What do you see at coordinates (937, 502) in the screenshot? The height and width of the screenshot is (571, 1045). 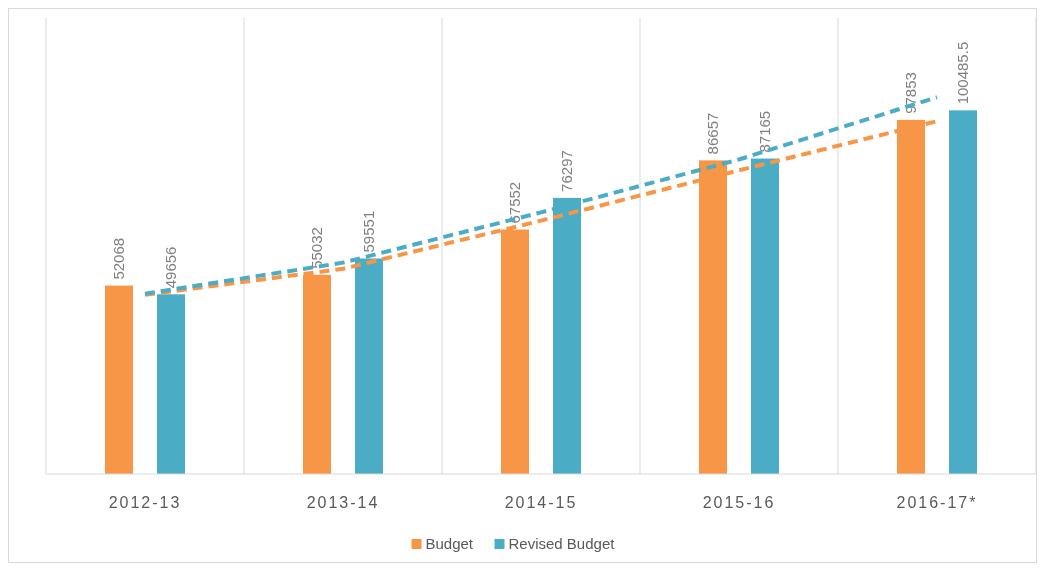 I see `x-tick-label: 2016-17*` at bounding box center [937, 502].